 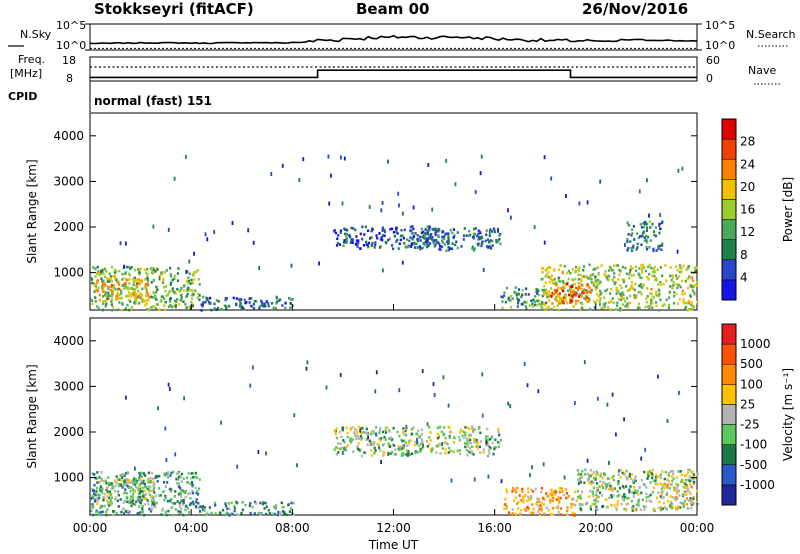 I want to click on noise-frame, so click(x=393, y=37).